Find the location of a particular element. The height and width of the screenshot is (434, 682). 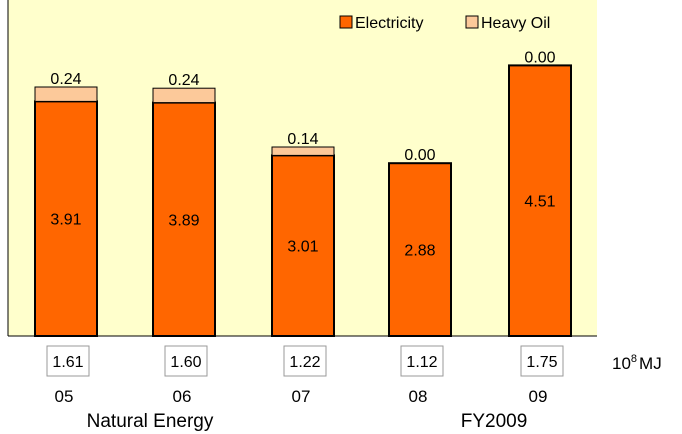

data-label-electricity-05: 3.91 is located at coordinates (65, 220).